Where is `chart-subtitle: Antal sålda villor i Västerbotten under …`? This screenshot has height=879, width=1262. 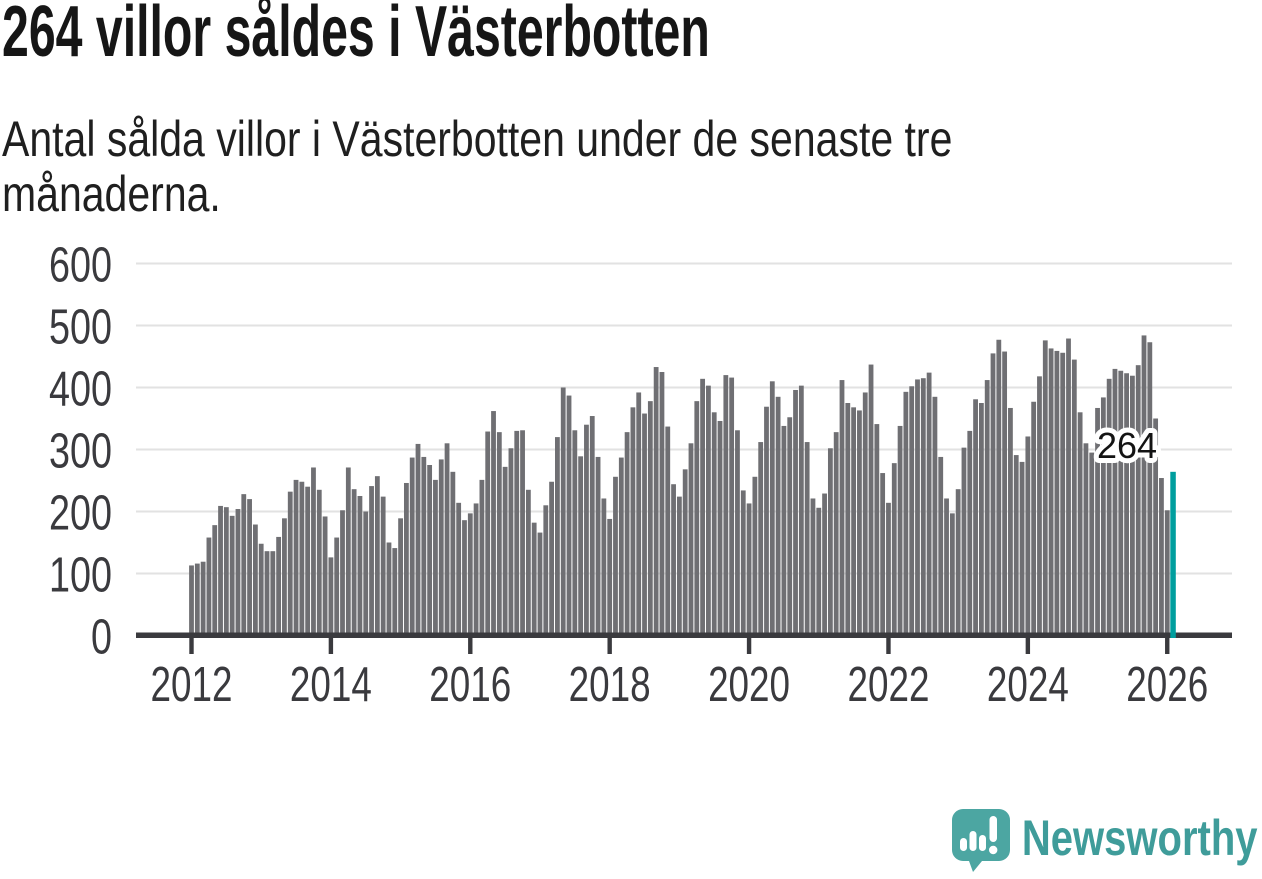
chart-subtitle: Antal sålda villor i Västerbotten under … is located at coordinates (477, 167).